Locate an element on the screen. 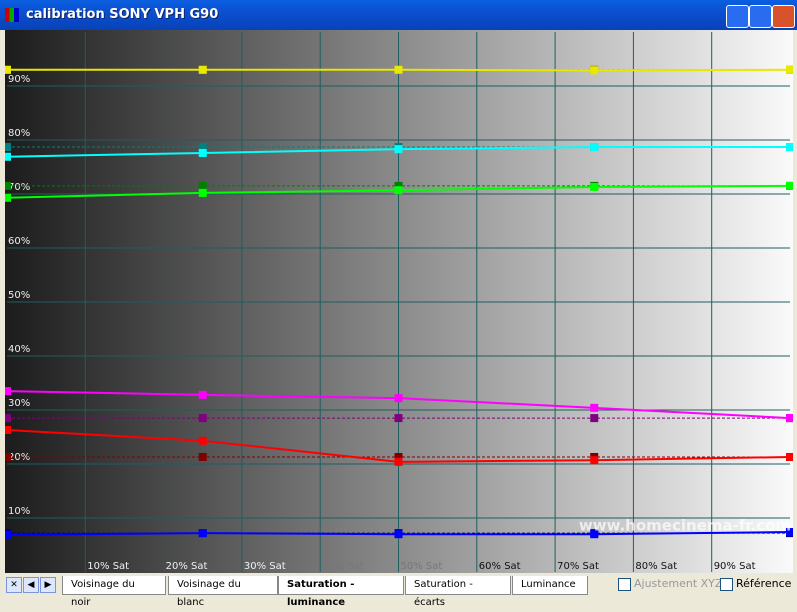 The image size is (797, 612). nav-next: ▶ is located at coordinates (48, 585).